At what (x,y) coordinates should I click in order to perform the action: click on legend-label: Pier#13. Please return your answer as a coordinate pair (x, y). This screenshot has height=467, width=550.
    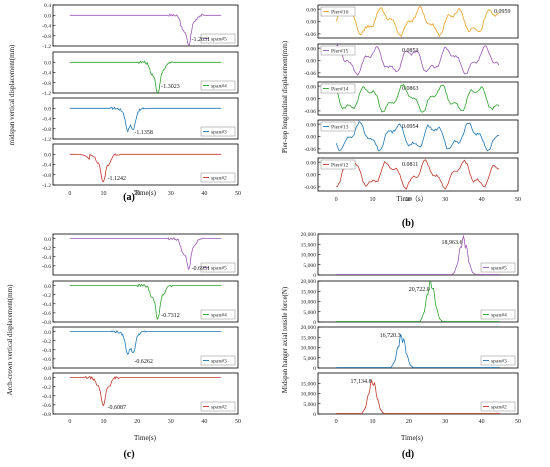
    Looking at the image, I should click on (340, 128).